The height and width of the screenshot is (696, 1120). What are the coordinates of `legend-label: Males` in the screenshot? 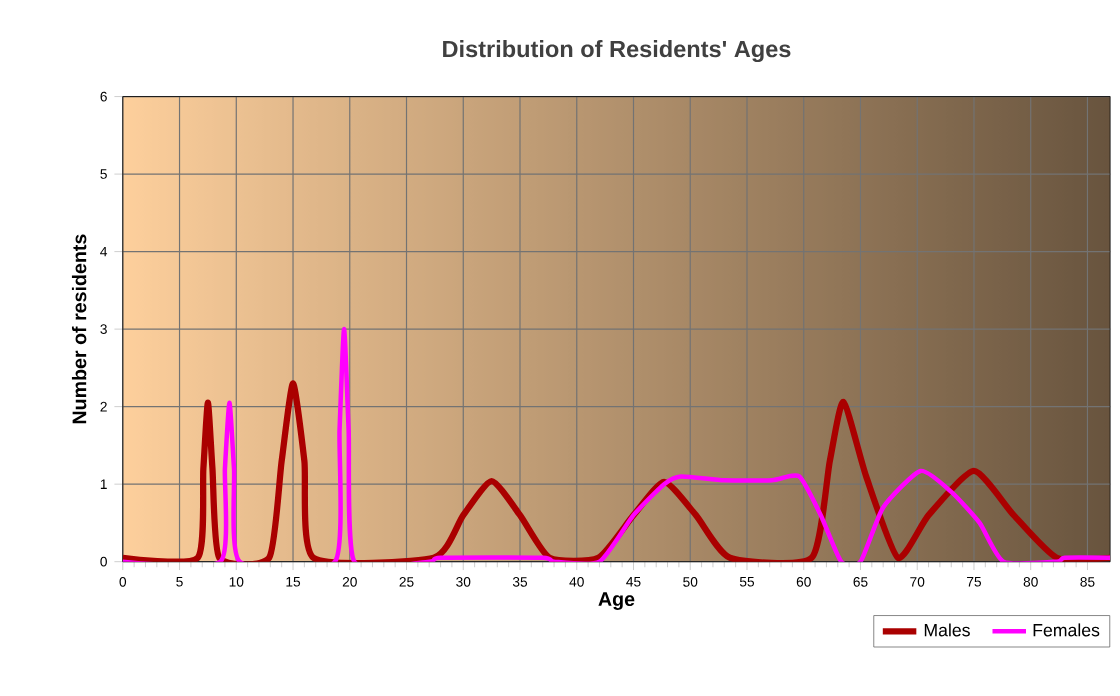 It's located at (947, 630).